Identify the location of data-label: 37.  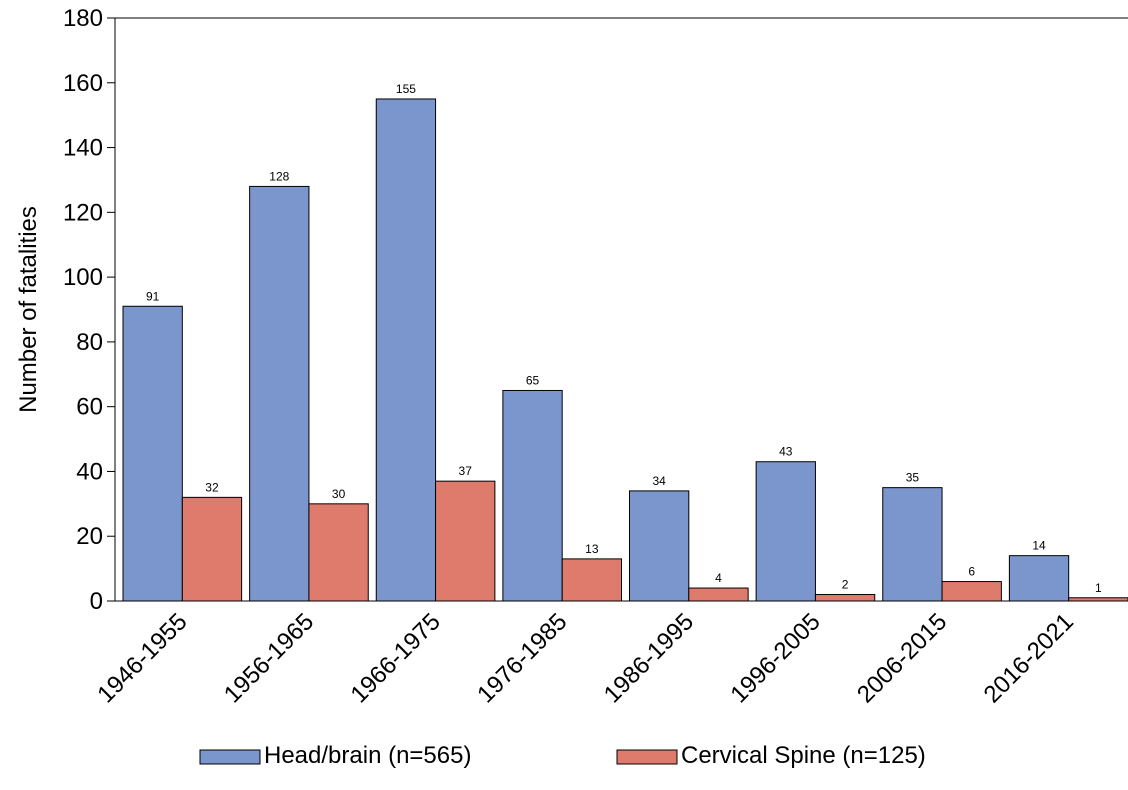
(466, 471).